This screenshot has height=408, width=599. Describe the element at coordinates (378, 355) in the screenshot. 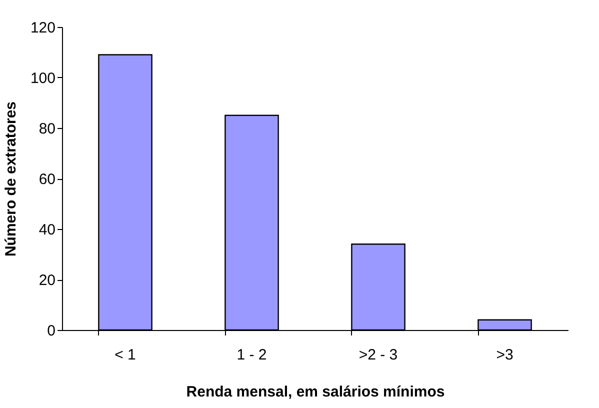

I see `x-tick-label: >2 - 3` at that location.